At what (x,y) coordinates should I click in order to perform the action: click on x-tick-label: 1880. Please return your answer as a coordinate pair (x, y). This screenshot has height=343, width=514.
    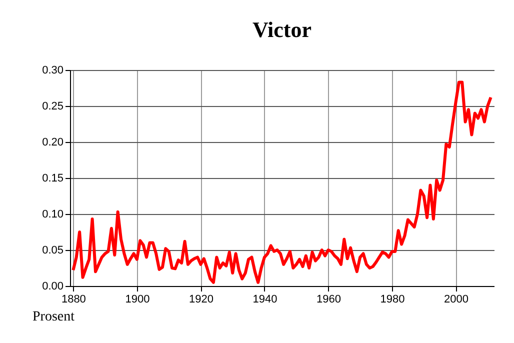
    Looking at the image, I should click on (73, 300).